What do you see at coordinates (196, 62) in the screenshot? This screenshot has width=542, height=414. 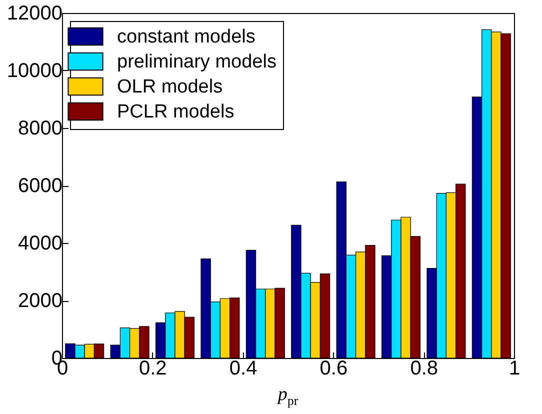 I see `legend-label: preliminary models` at bounding box center [196, 62].